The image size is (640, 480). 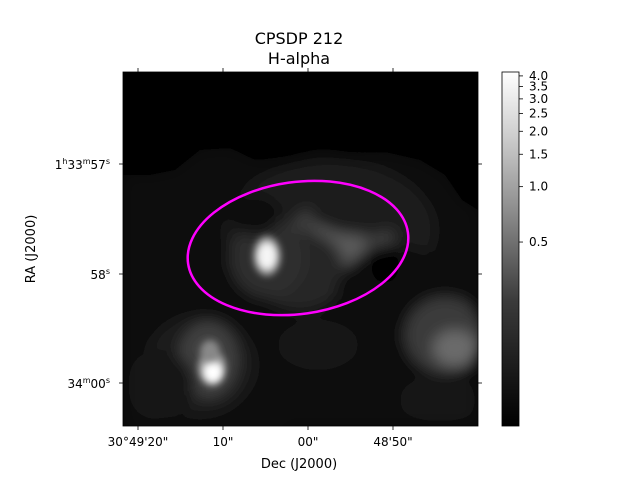 What do you see at coordinates (308, 442) in the screenshot?
I see `x-tick-label: 00"` at bounding box center [308, 442].